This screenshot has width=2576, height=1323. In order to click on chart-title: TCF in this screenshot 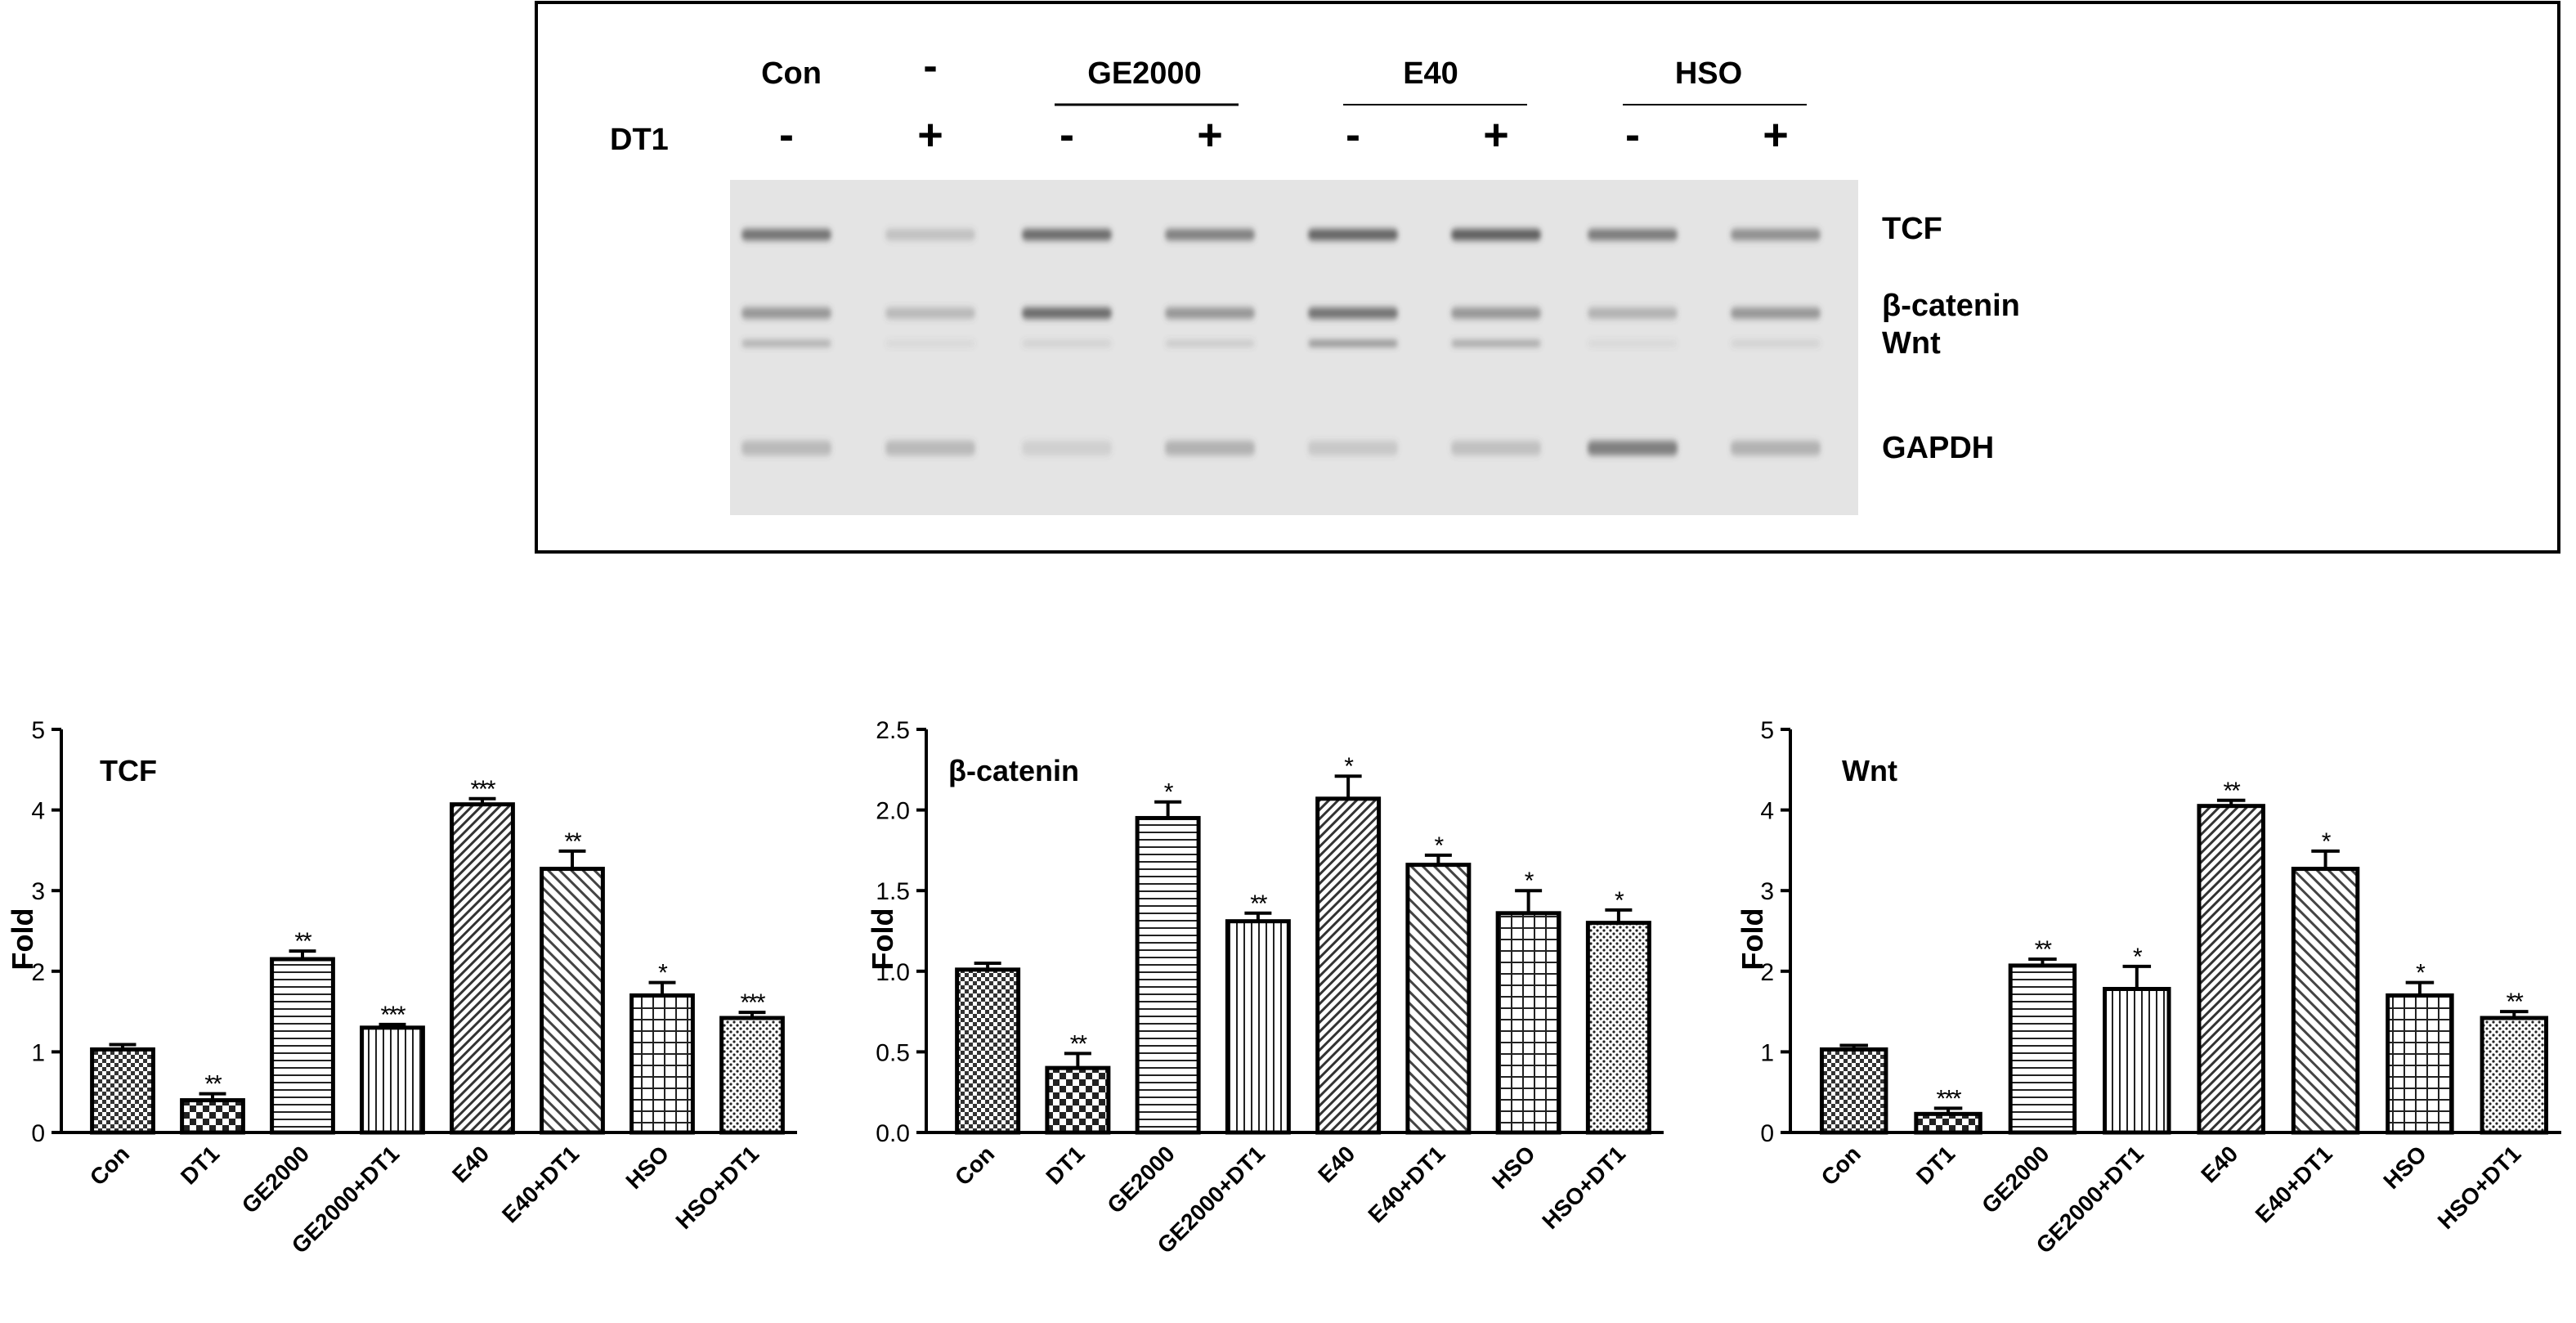, I will do `click(128, 771)`.